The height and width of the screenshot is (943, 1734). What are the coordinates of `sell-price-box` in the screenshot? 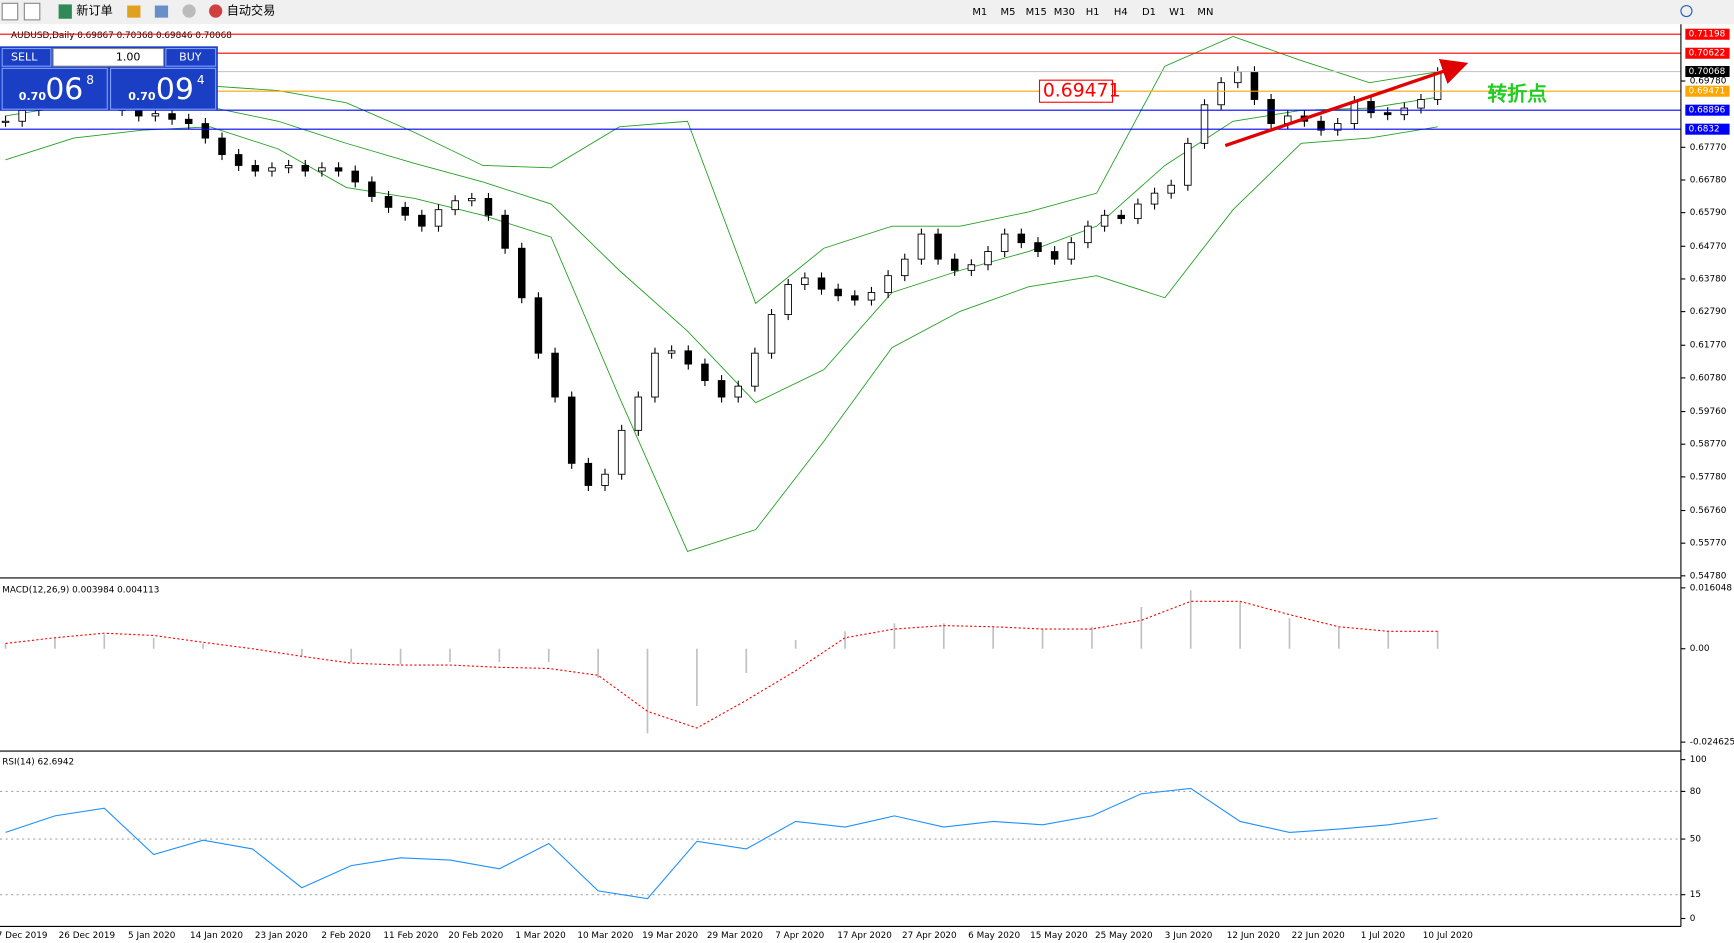 It's located at (54, 88).